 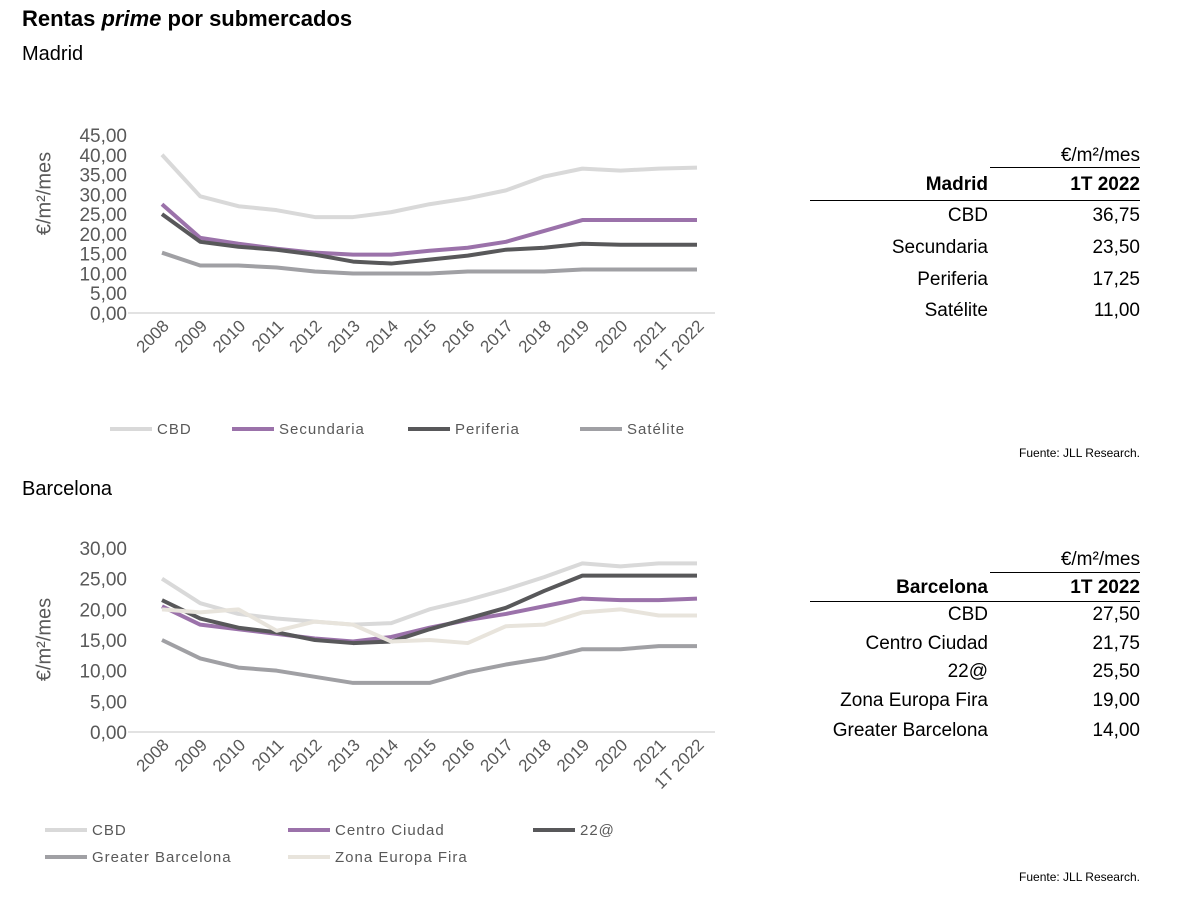 What do you see at coordinates (131, 18) in the screenshot?
I see `title-emphasis: prime` at bounding box center [131, 18].